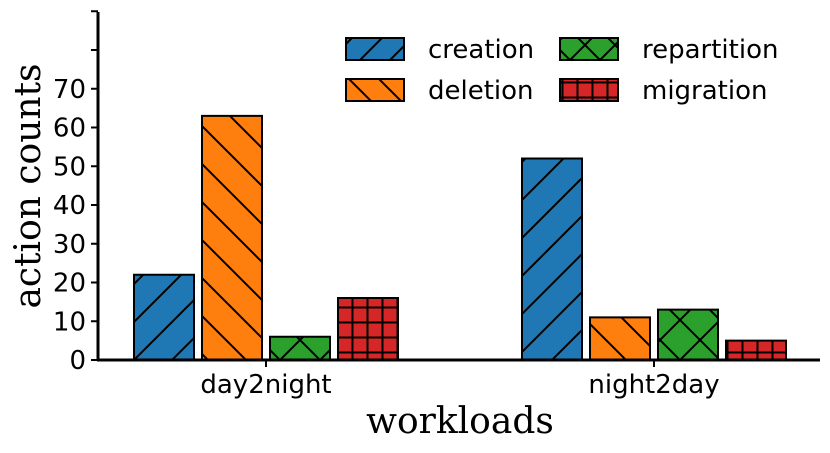 This screenshot has height=453, width=830. I want to click on bar-deletion-night2day, so click(620, 338).